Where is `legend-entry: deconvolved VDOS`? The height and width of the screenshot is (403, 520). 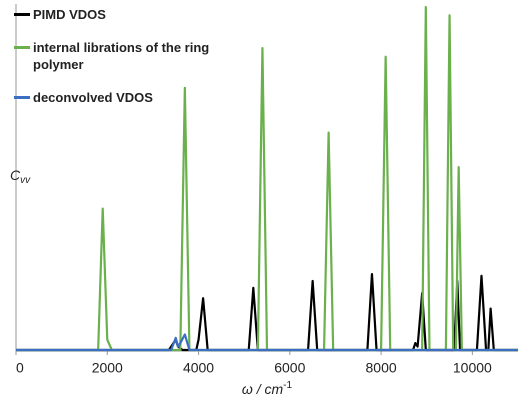
legend-entry: deconvolved VDOS is located at coordinates (119, 97).